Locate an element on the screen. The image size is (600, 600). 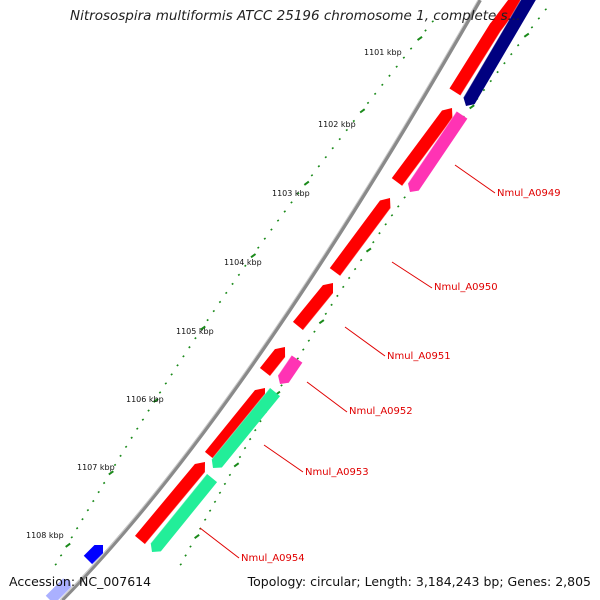
gene-feature-blue is located at coordinates (93, 555).